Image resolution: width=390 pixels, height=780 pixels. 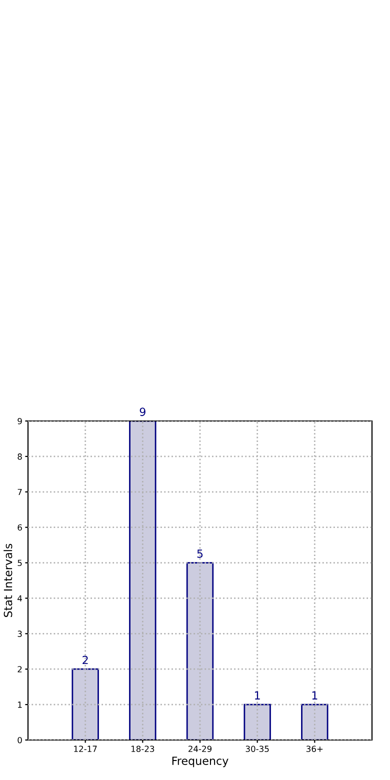 What do you see at coordinates (85, 660) in the screenshot?
I see `data-label: 2` at bounding box center [85, 660].